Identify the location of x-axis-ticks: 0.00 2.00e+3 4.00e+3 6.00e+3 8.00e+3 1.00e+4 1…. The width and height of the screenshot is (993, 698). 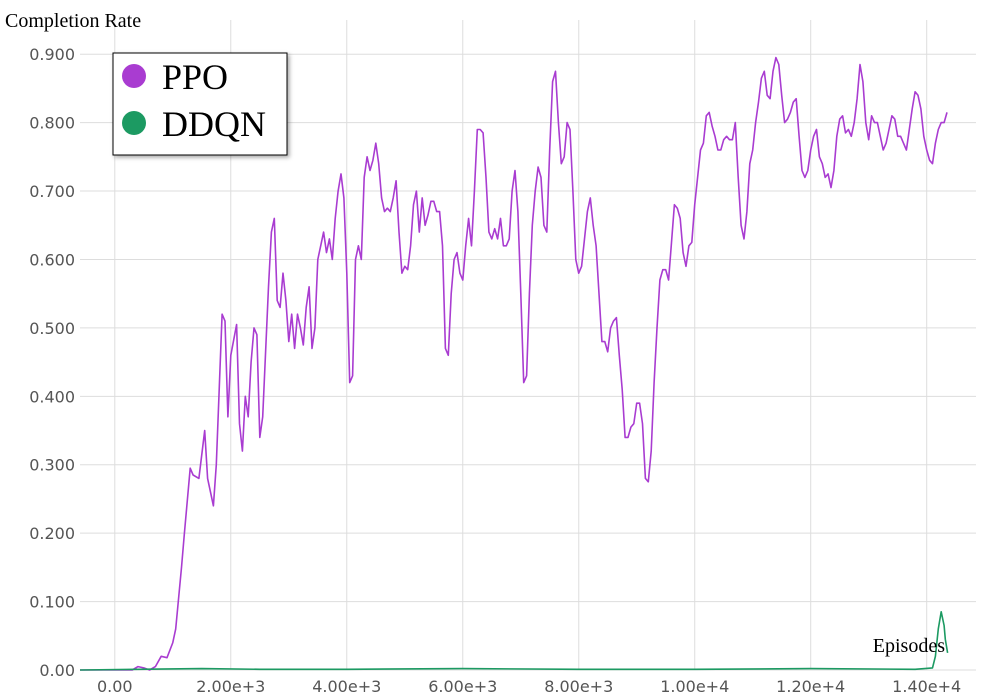
(529, 686).